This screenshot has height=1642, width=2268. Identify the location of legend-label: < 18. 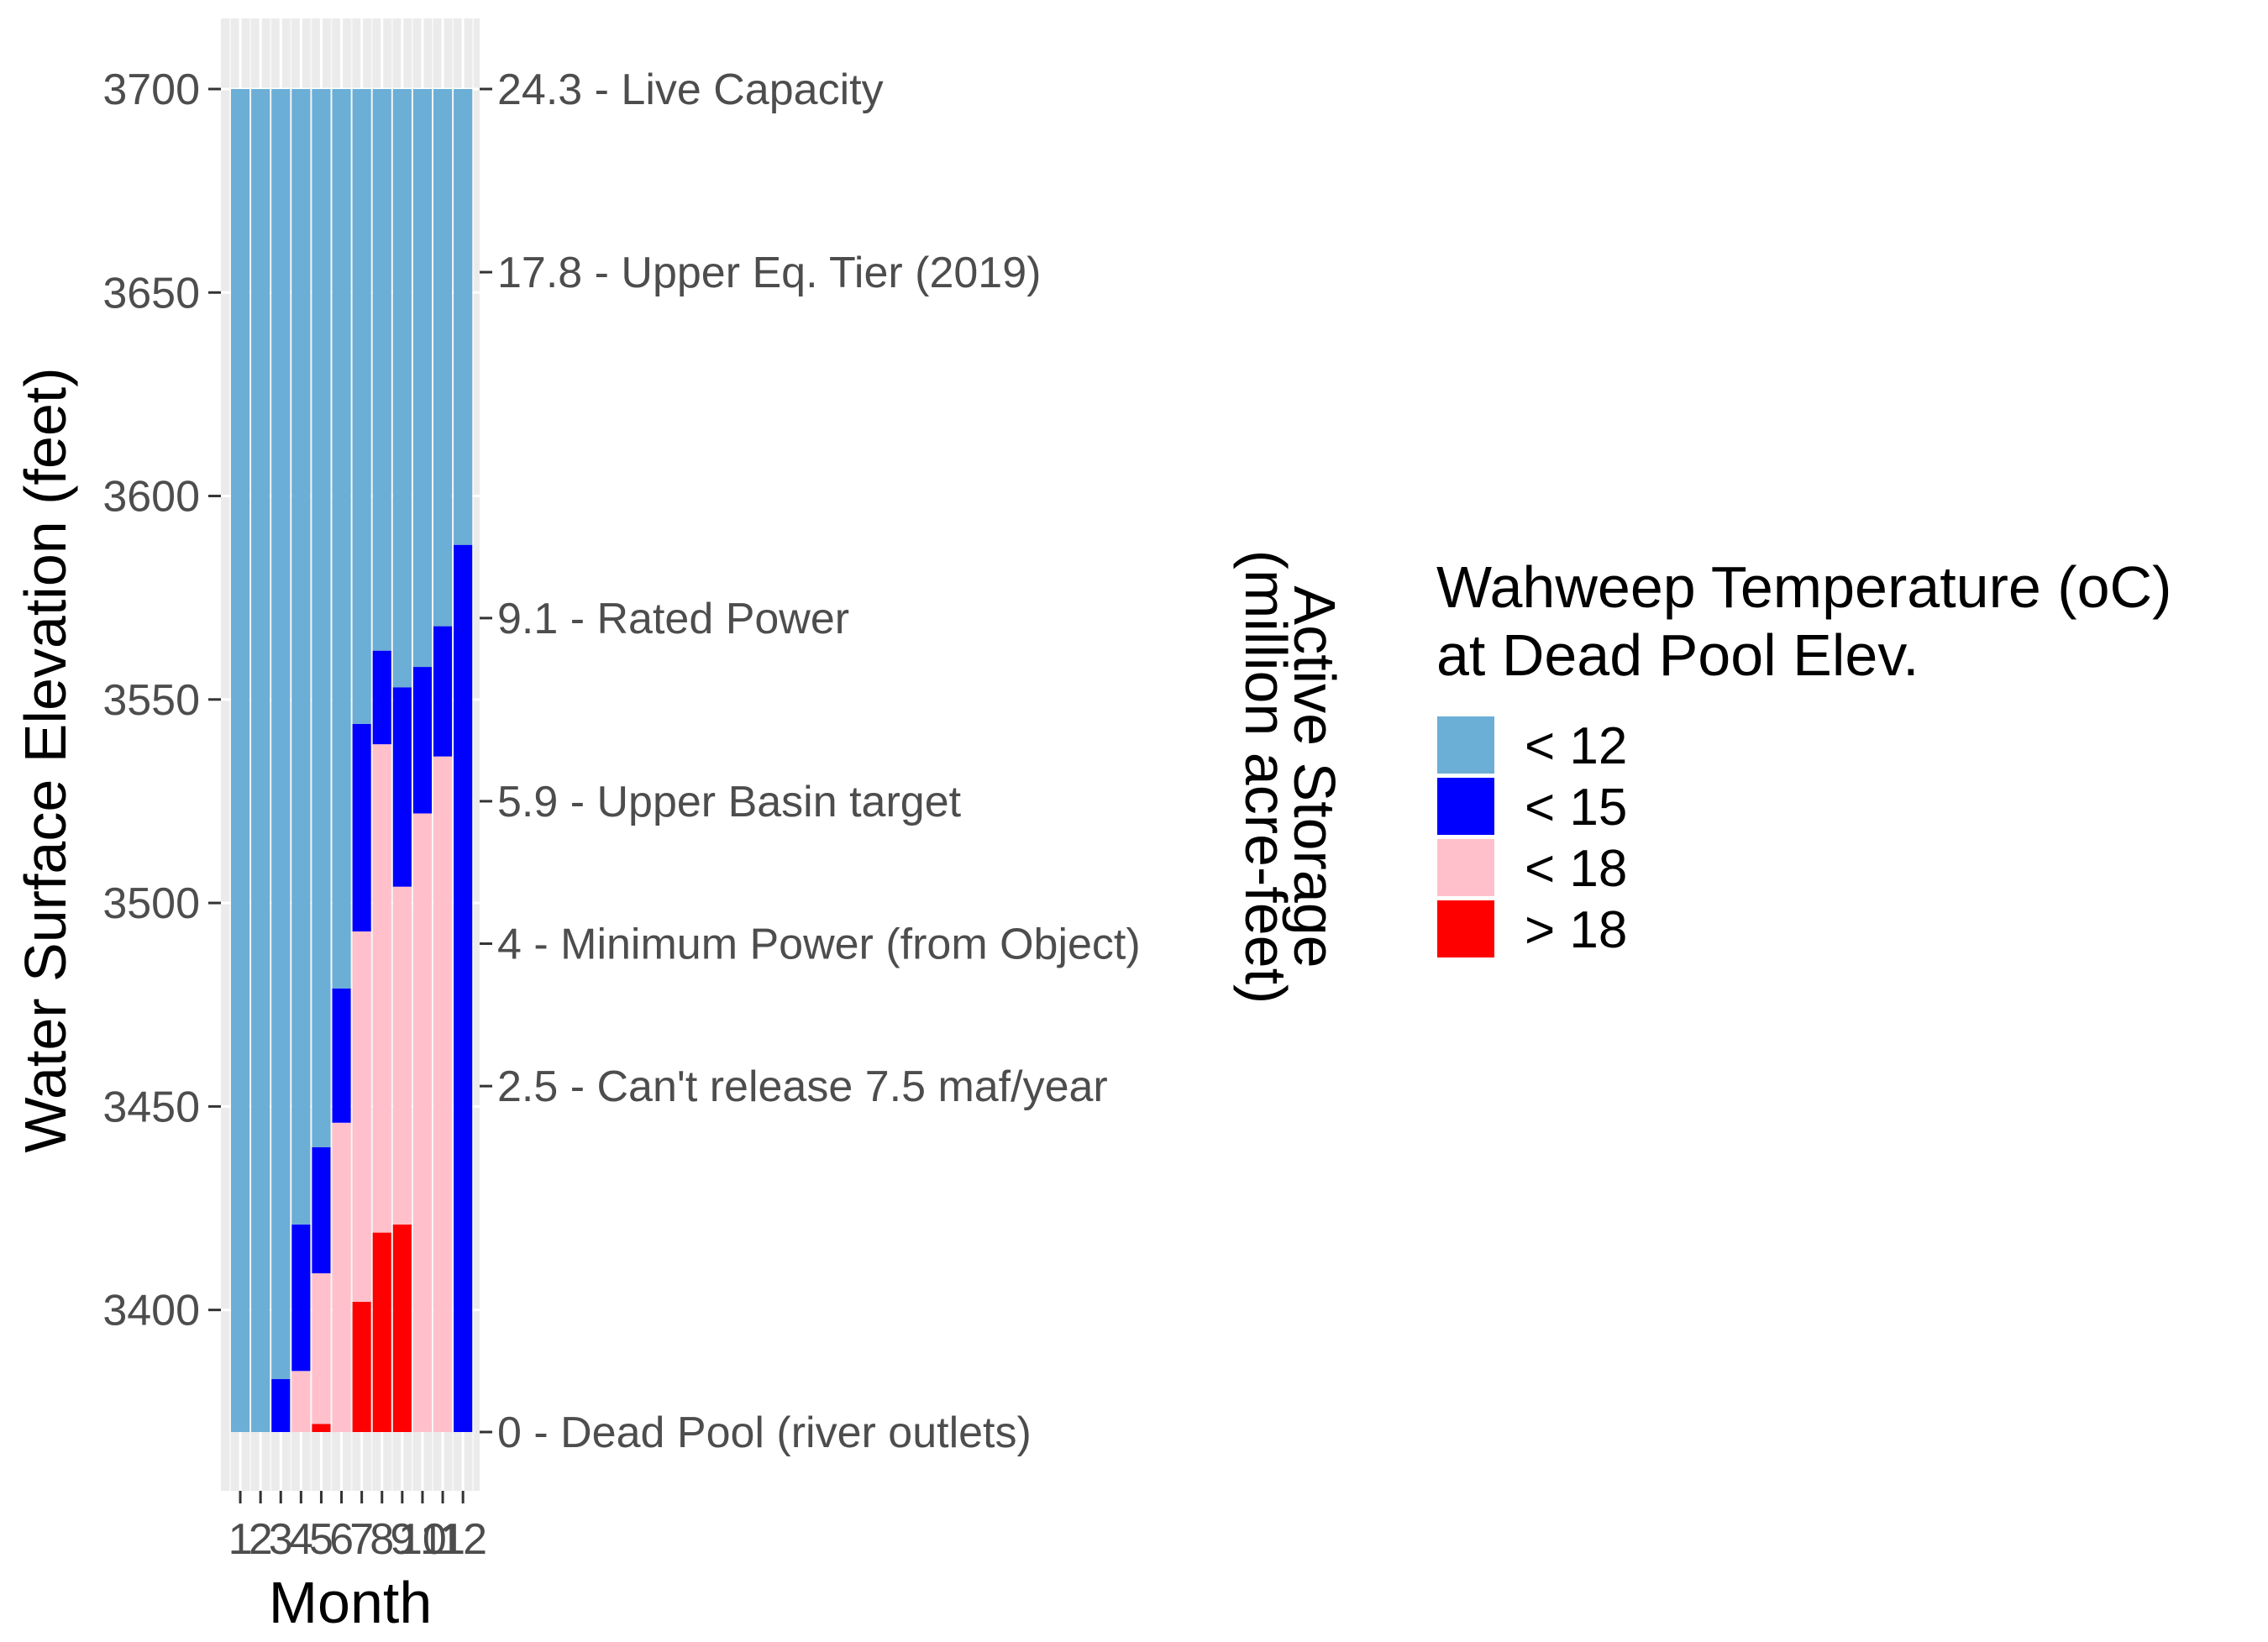
(1576, 869).